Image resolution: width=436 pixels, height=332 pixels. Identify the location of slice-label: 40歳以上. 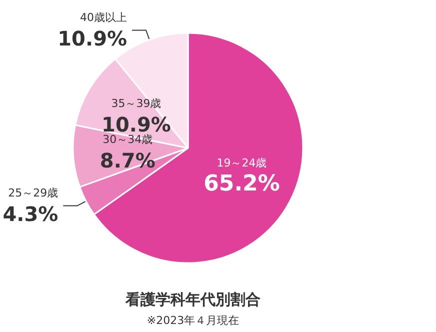
(104, 17).